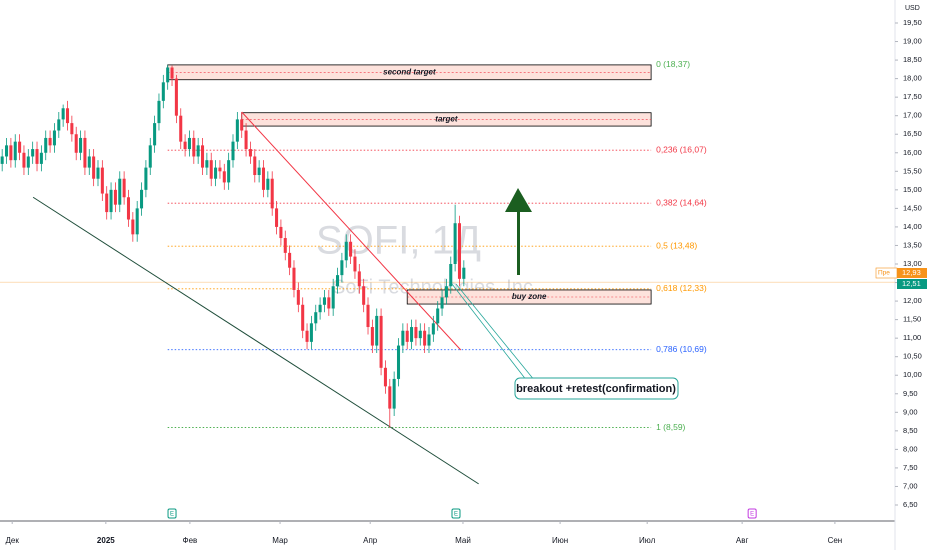  What do you see at coordinates (912, 59) in the screenshot?
I see `y-tick-label: 18,50` at bounding box center [912, 59].